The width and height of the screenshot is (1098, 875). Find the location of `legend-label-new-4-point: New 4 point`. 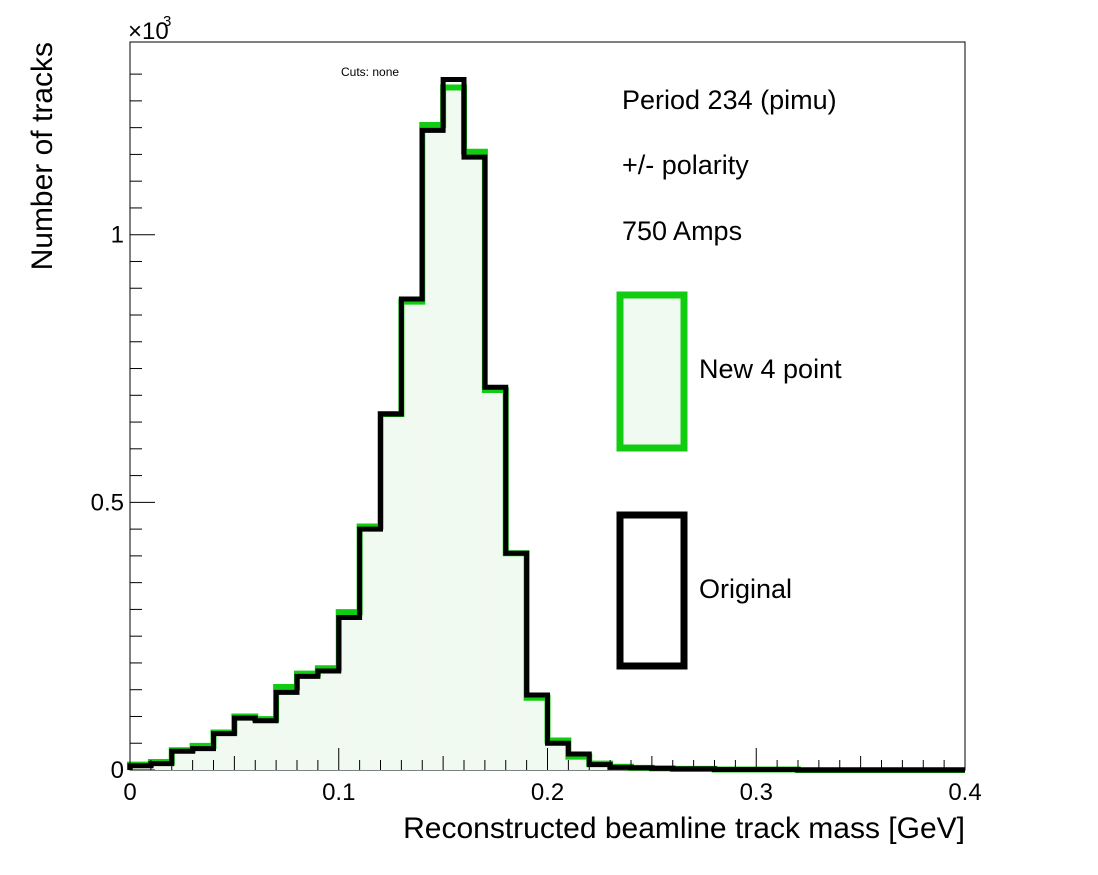

legend-label-new-4-point: New 4 point is located at coordinates (770, 369).